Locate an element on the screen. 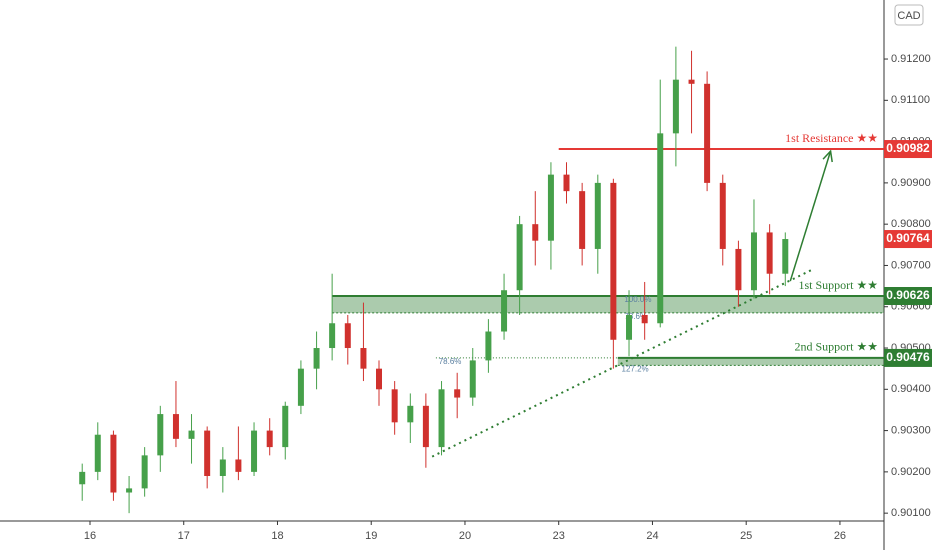 Image resolution: width=932 pixels, height=550 pixels. trendline is located at coordinates (622, 363).